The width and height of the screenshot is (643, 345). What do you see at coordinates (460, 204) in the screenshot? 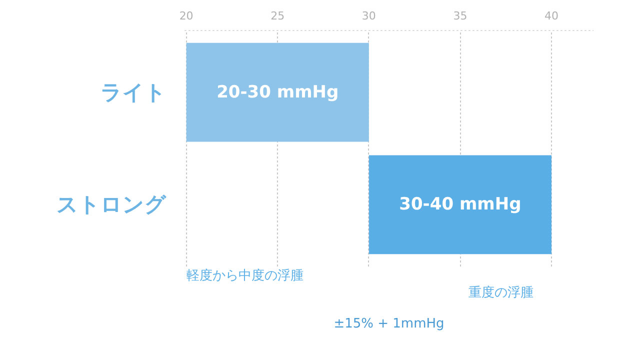
I see `data-label: 30-40 mmHg` at bounding box center [460, 204].